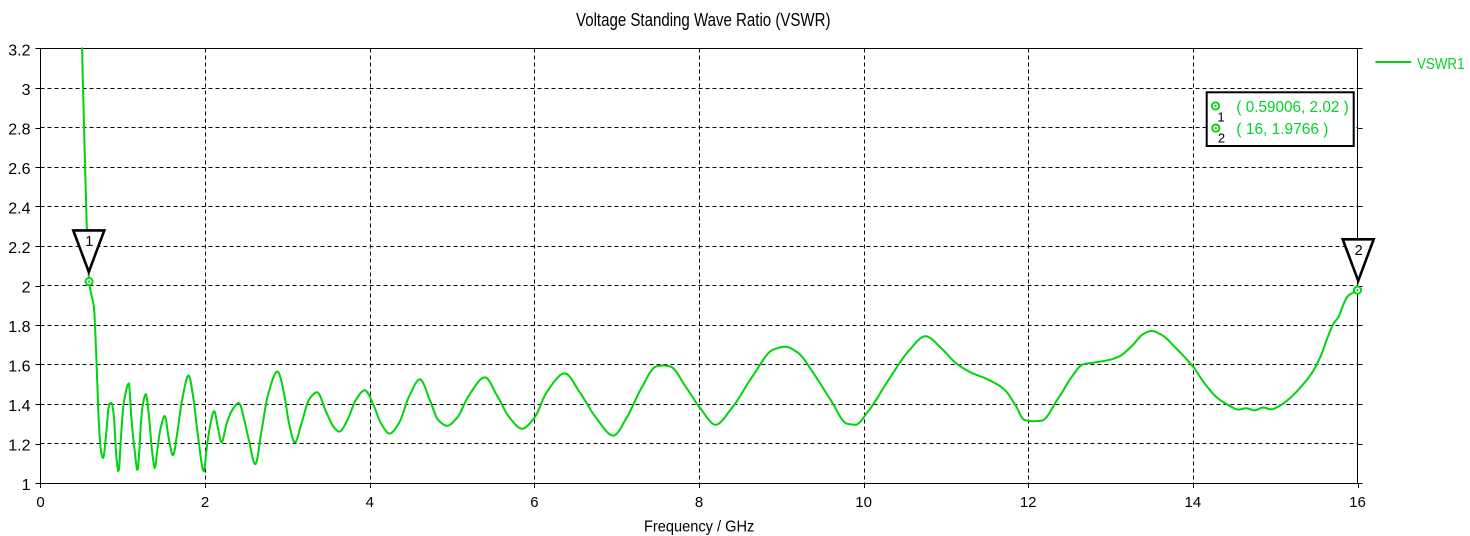  Describe the element at coordinates (1292, 107) in the screenshot. I see `svg-text: ( 0.59006, 2.02 )` at that location.